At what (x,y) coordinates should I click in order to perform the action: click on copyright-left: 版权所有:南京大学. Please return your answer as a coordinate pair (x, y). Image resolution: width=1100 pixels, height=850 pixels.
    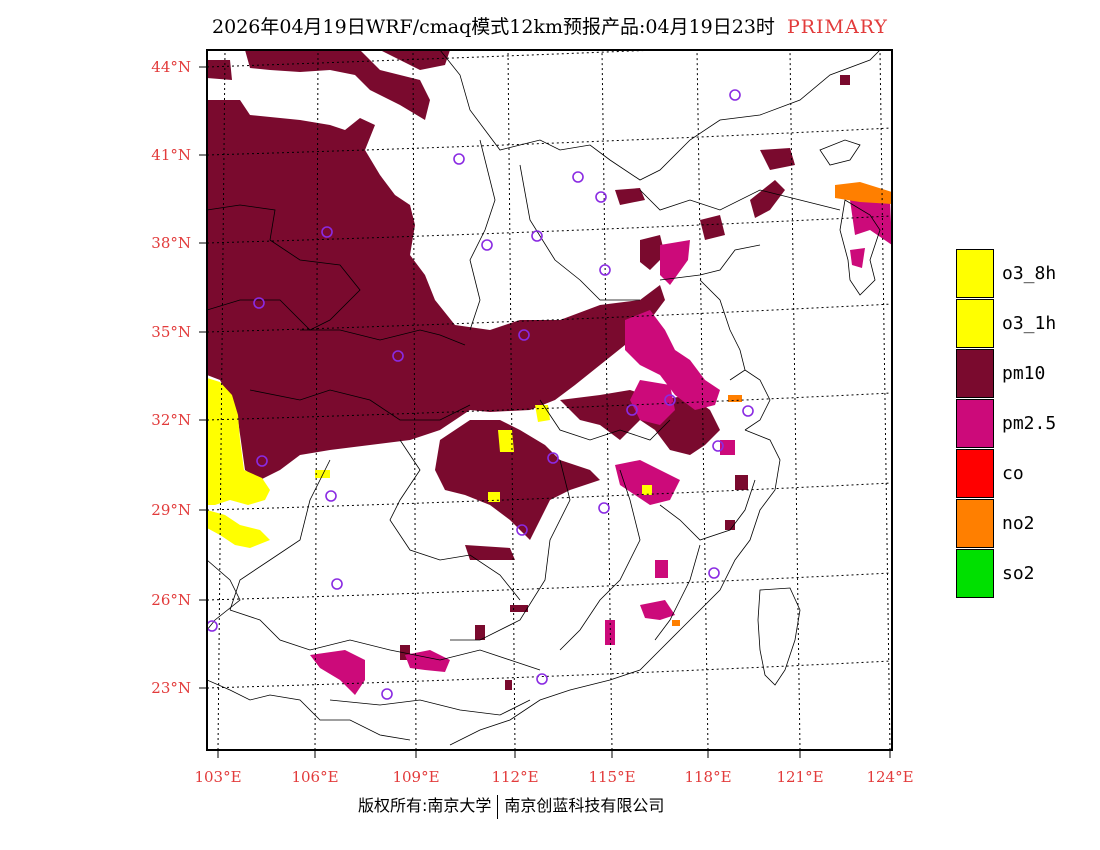
    Looking at the image, I should click on (425, 805).